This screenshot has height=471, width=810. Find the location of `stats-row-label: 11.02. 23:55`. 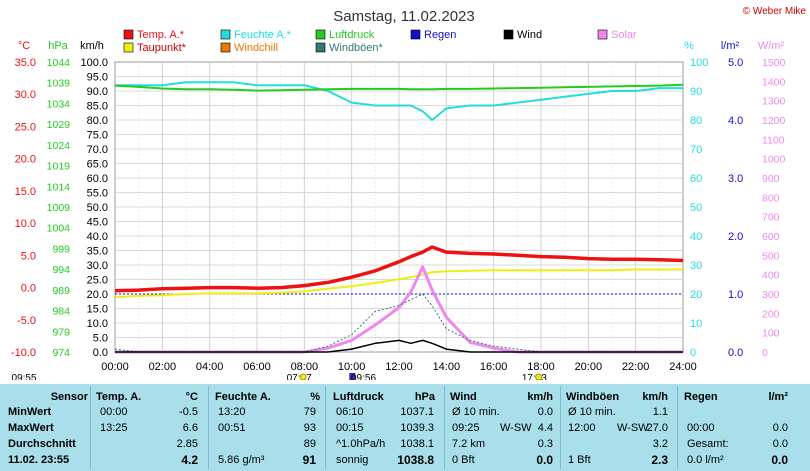

stats-row-label: 11.02. 23:55 is located at coordinates (39, 460).